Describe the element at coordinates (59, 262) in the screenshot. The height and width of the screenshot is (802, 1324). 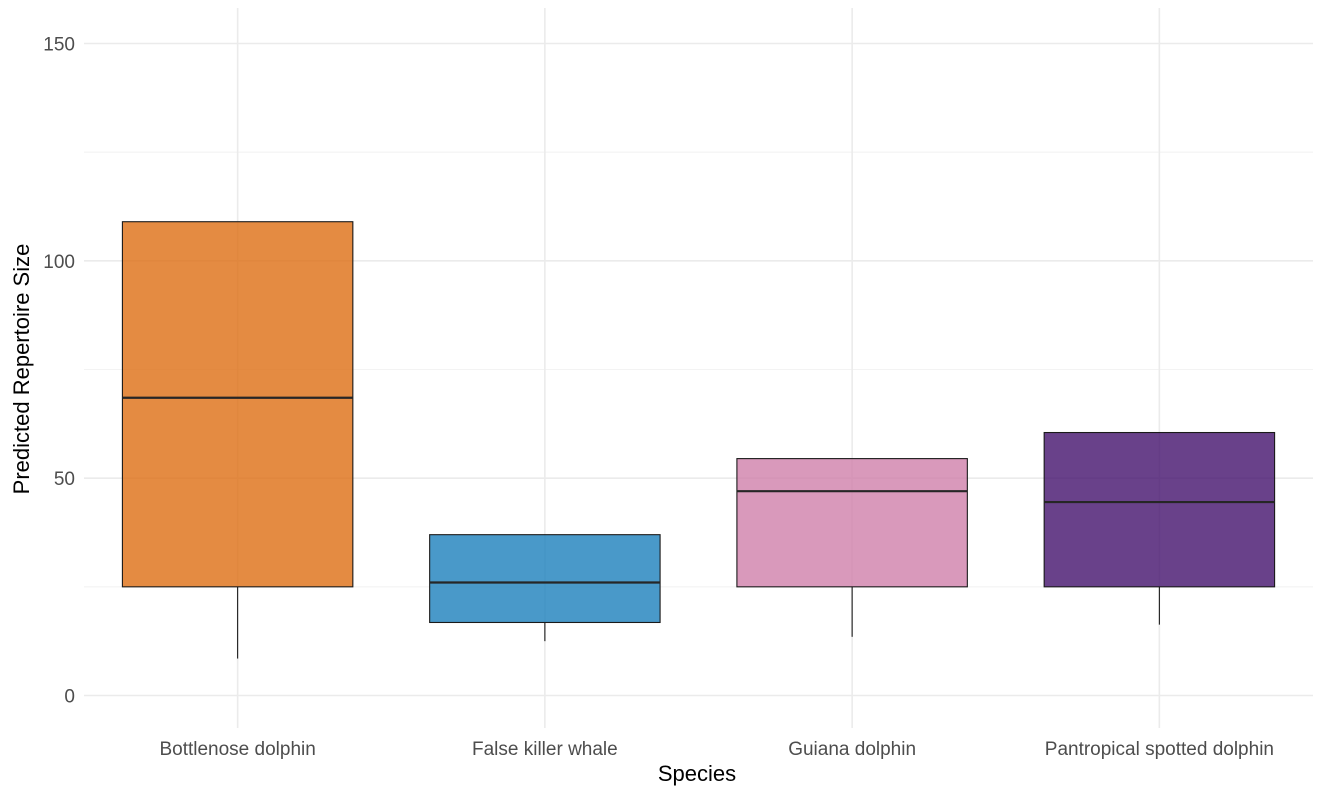
I see `y-tick-label: 100` at that location.